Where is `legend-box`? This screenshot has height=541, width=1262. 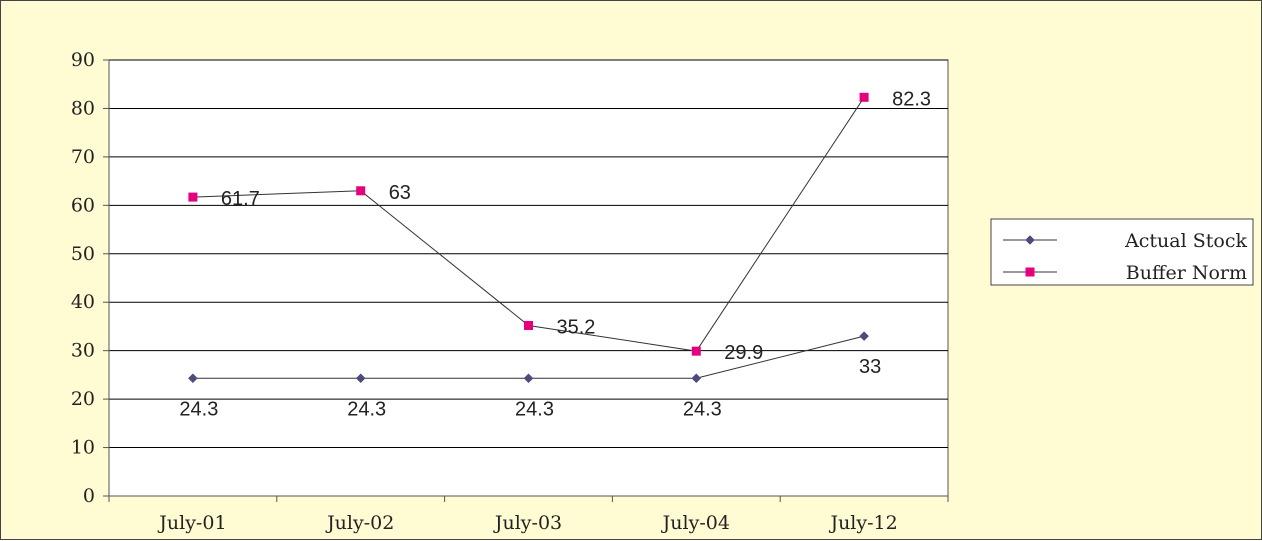 legend-box is located at coordinates (1122, 252).